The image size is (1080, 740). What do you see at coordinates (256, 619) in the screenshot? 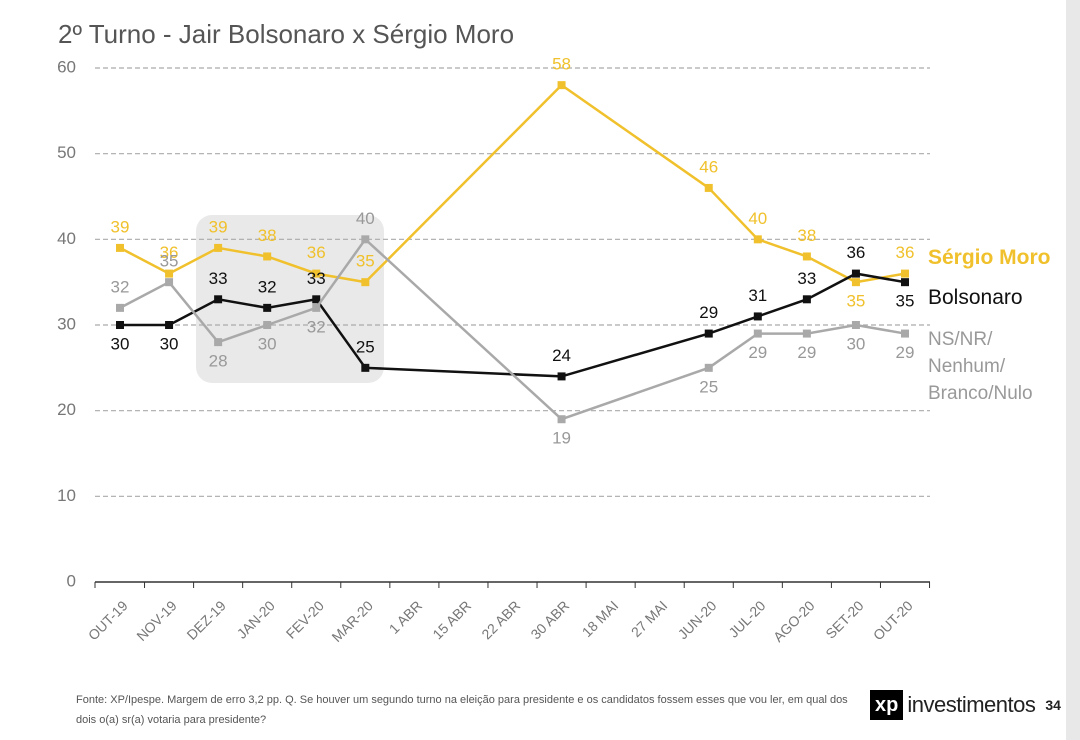
I see `x-tick-label: JAN-20` at bounding box center [256, 619].